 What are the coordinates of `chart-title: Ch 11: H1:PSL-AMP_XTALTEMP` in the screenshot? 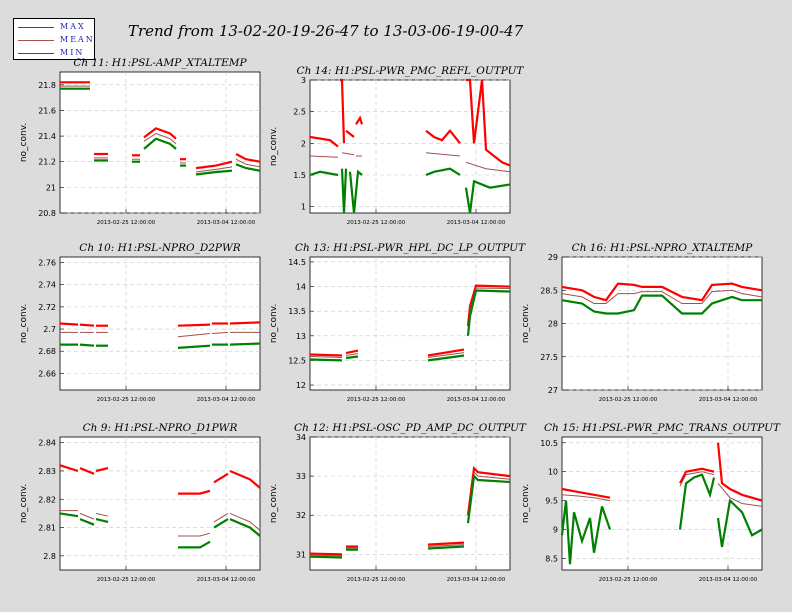 It's located at (160, 63).